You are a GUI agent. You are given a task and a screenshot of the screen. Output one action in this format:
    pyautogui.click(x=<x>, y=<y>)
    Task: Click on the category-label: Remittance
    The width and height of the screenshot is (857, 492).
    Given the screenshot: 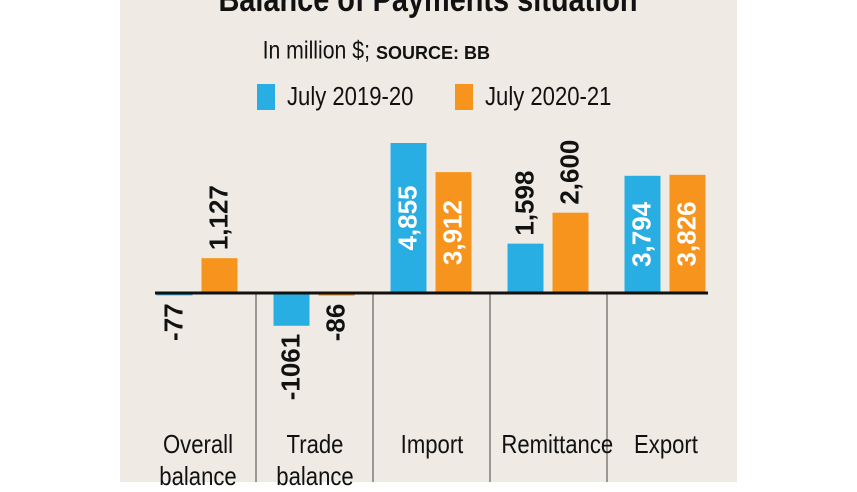 What is the action you would take?
    pyautogui.click(x=556, y=444)
    